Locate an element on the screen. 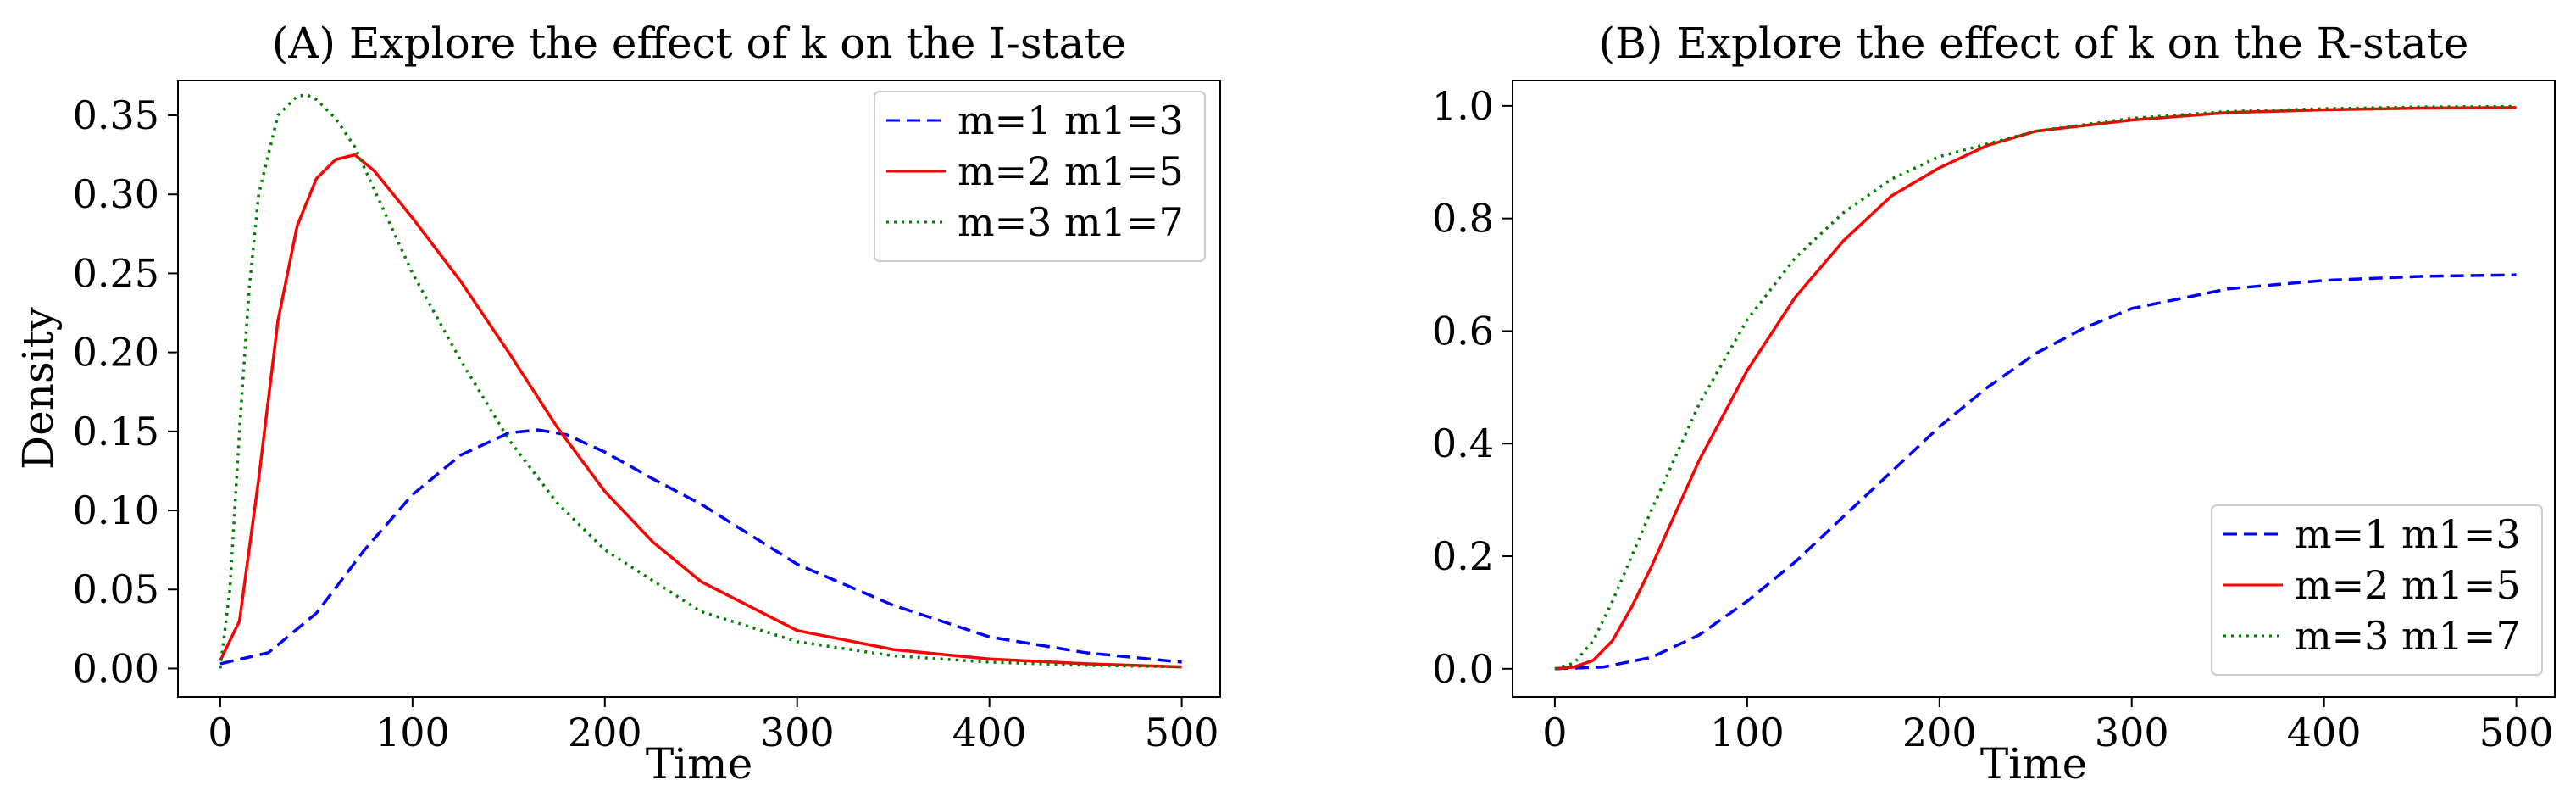  panel-a-y-tick-label: 0.25 is located at coordinates (116, 273).